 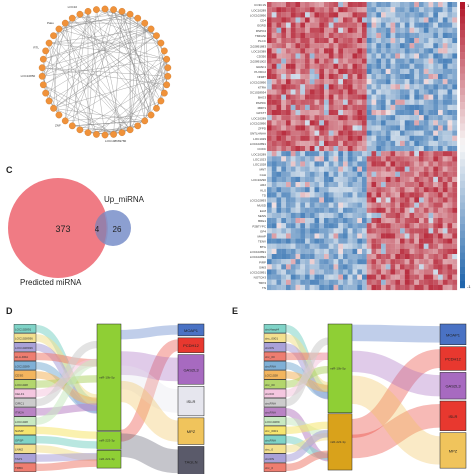 What do you see at coordinates (453, 358) in the screenshot?
I see `sankey-target-node` at bounding box center [453, 358].